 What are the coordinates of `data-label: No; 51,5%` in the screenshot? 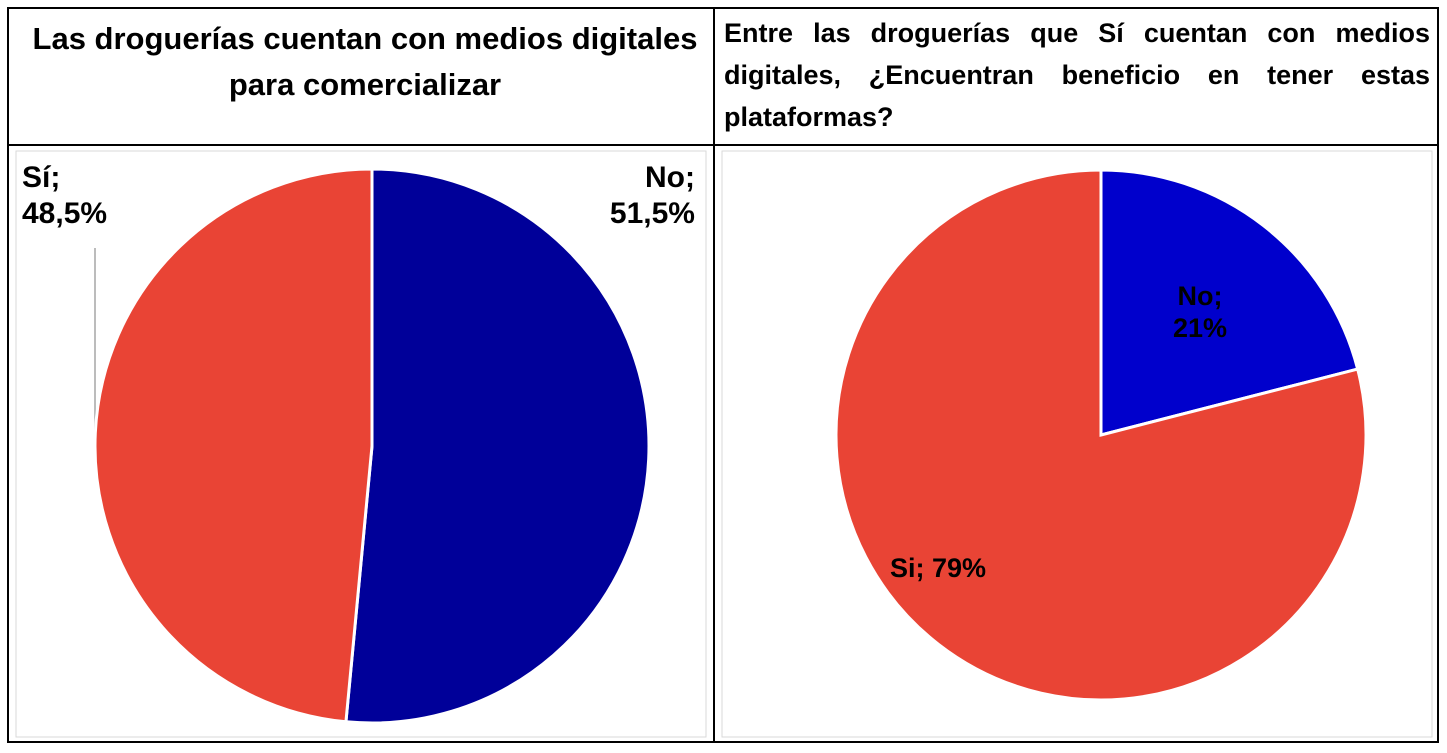 It's located at (652, 195).